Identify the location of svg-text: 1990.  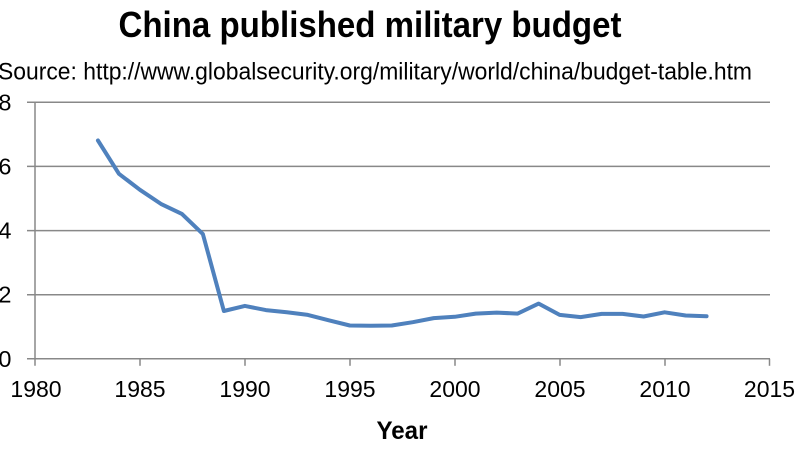
(244, 389).